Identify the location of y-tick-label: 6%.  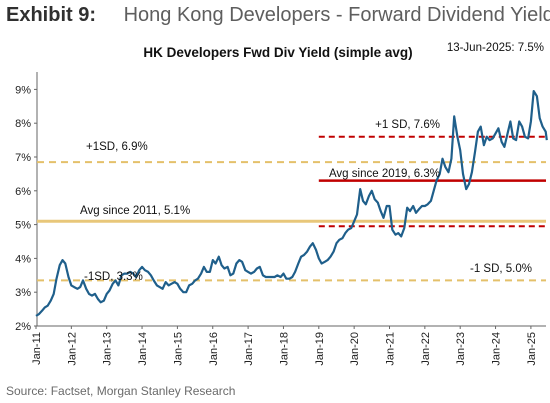
(23, 192).